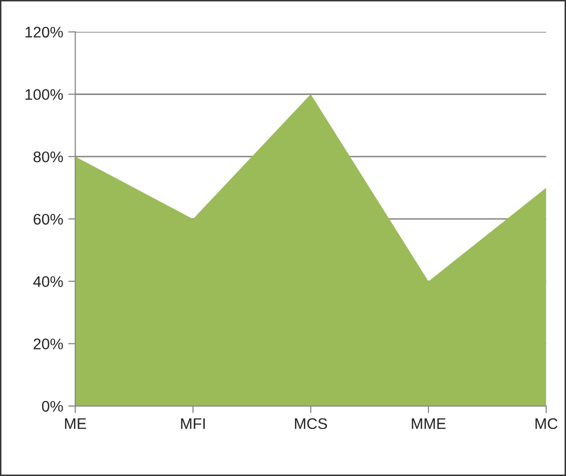 The image size is (566, 476). I want to click on y-tick-label: 100%, so click(44, 94).